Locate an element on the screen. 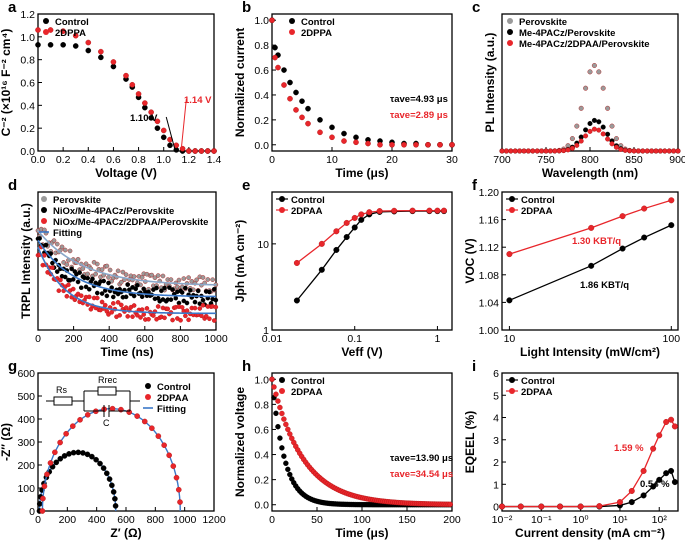 The height and width of the screenshot is (551, 685). x-axis-label: Time (ns) is located at coordinates (126, 352).